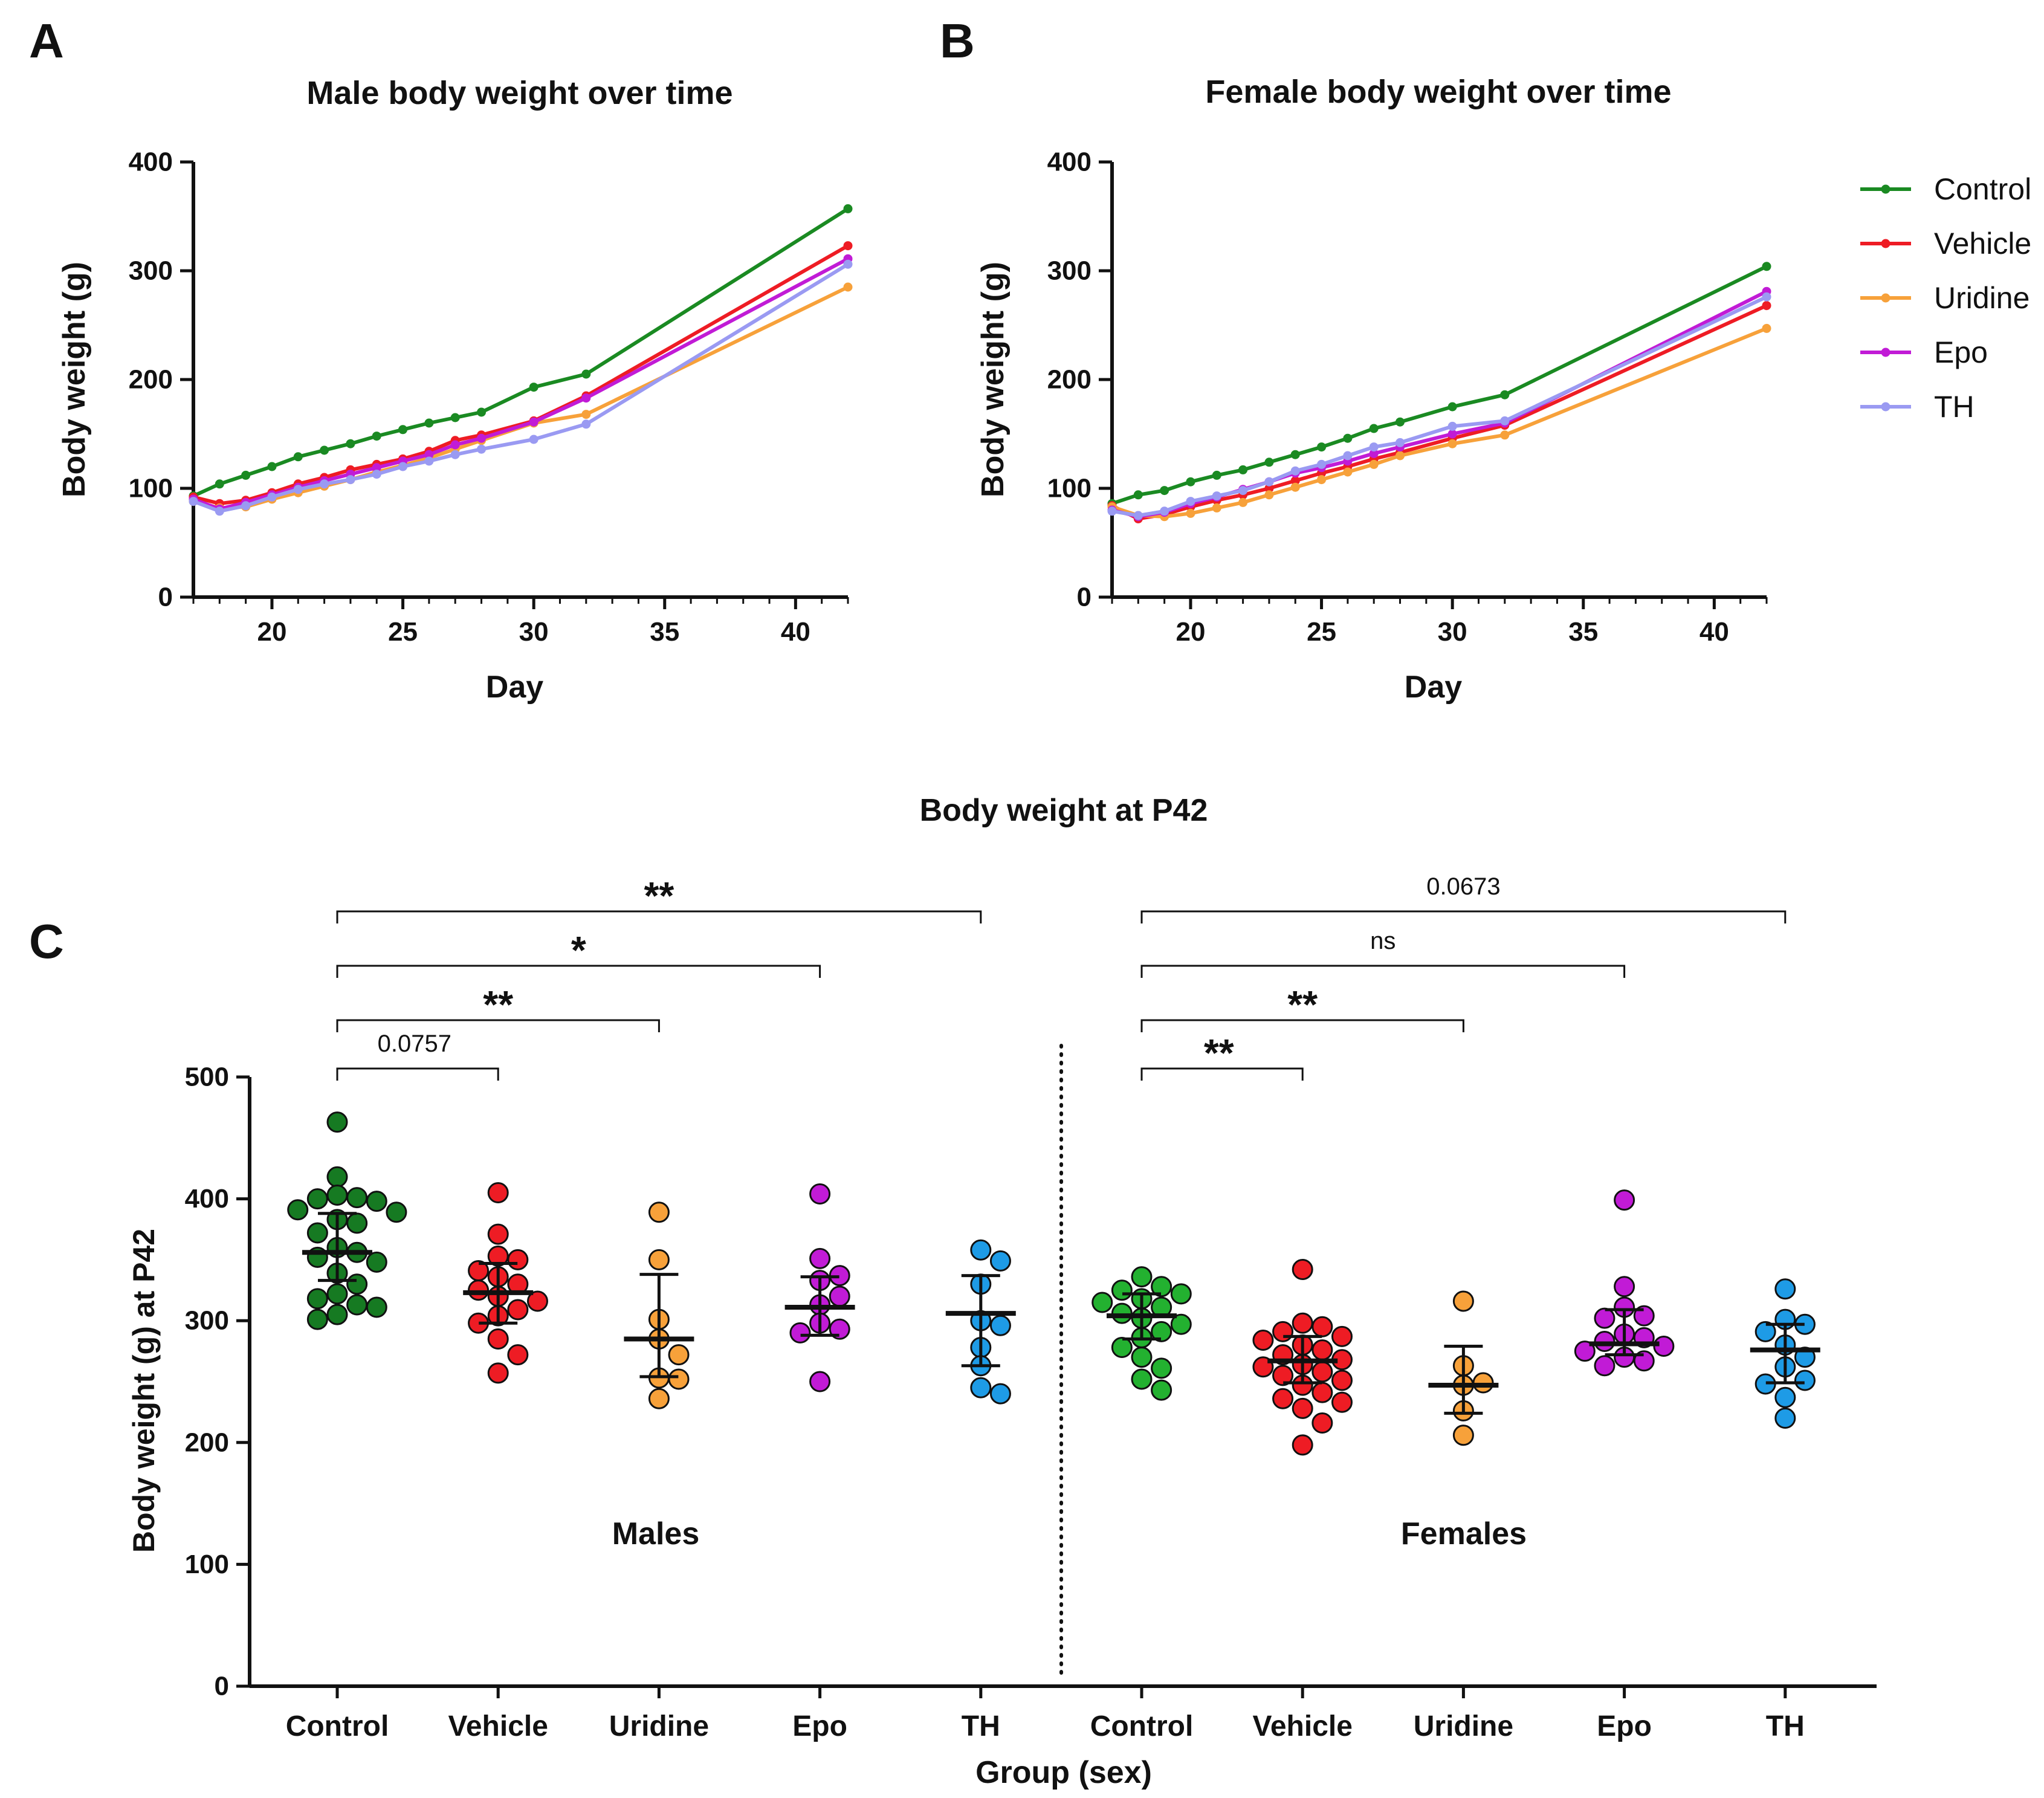 The height and width of the screenshot is (1798, 2044). Describe the element at coordinates (1383, 941) in the screenshot. I see `significance-label: ns` at that location.